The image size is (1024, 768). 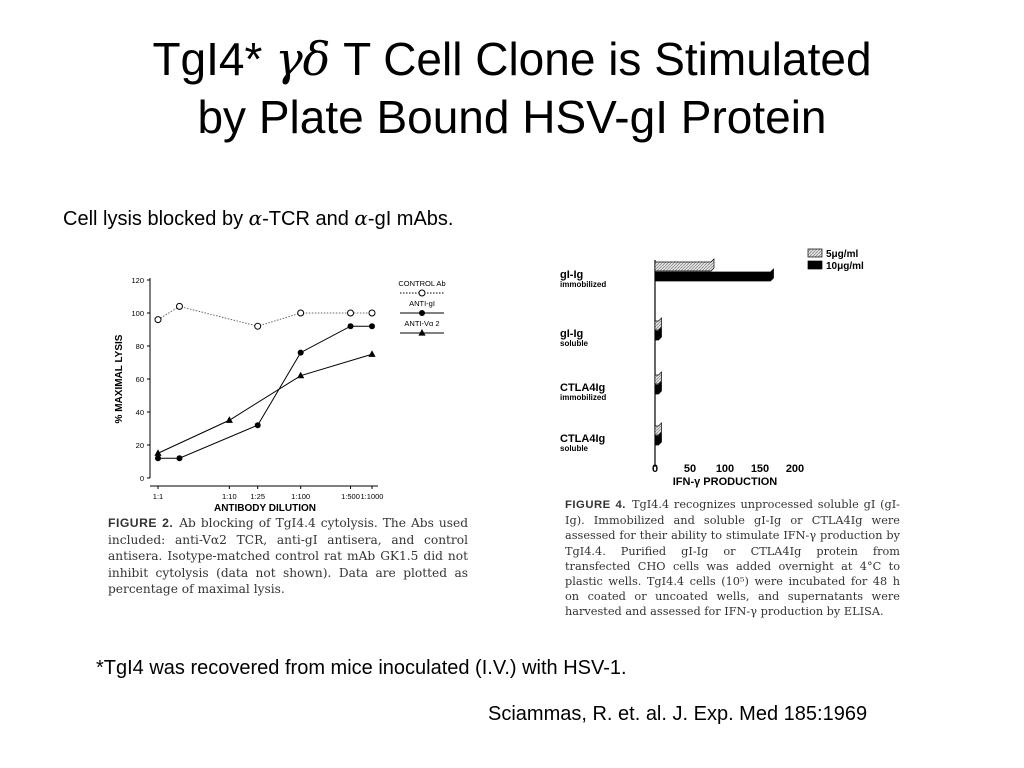 What do you see at coordinates (600, 59) in the screenshot?
I see `title-text-b: T Cell Clone is Stimulated` at bounding box center [600, 59].